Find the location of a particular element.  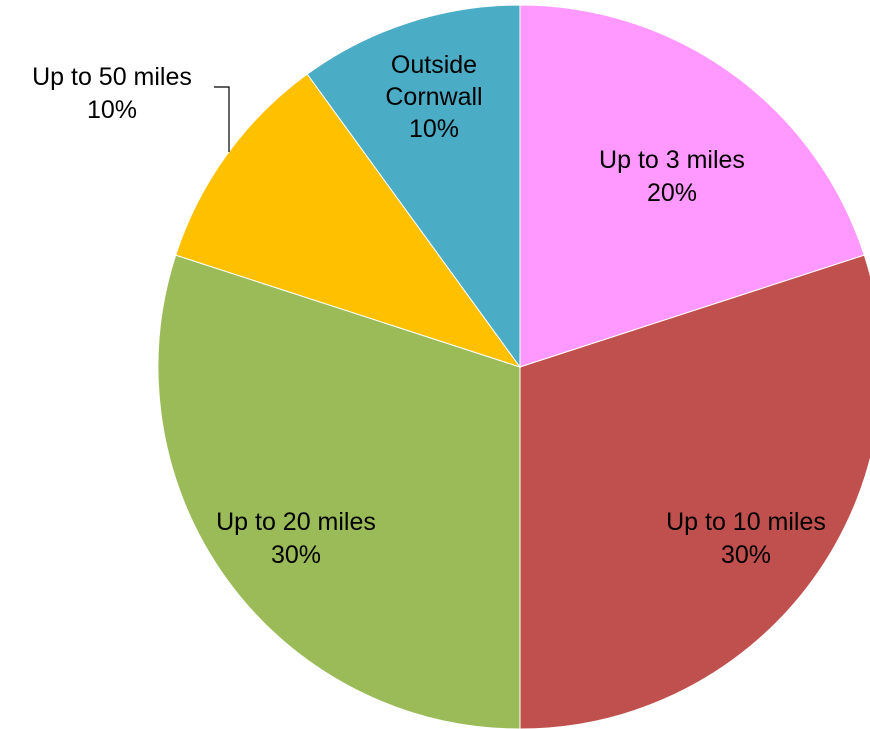

data-label-text: Up to 10 miles is located at coordinates (746, 522).